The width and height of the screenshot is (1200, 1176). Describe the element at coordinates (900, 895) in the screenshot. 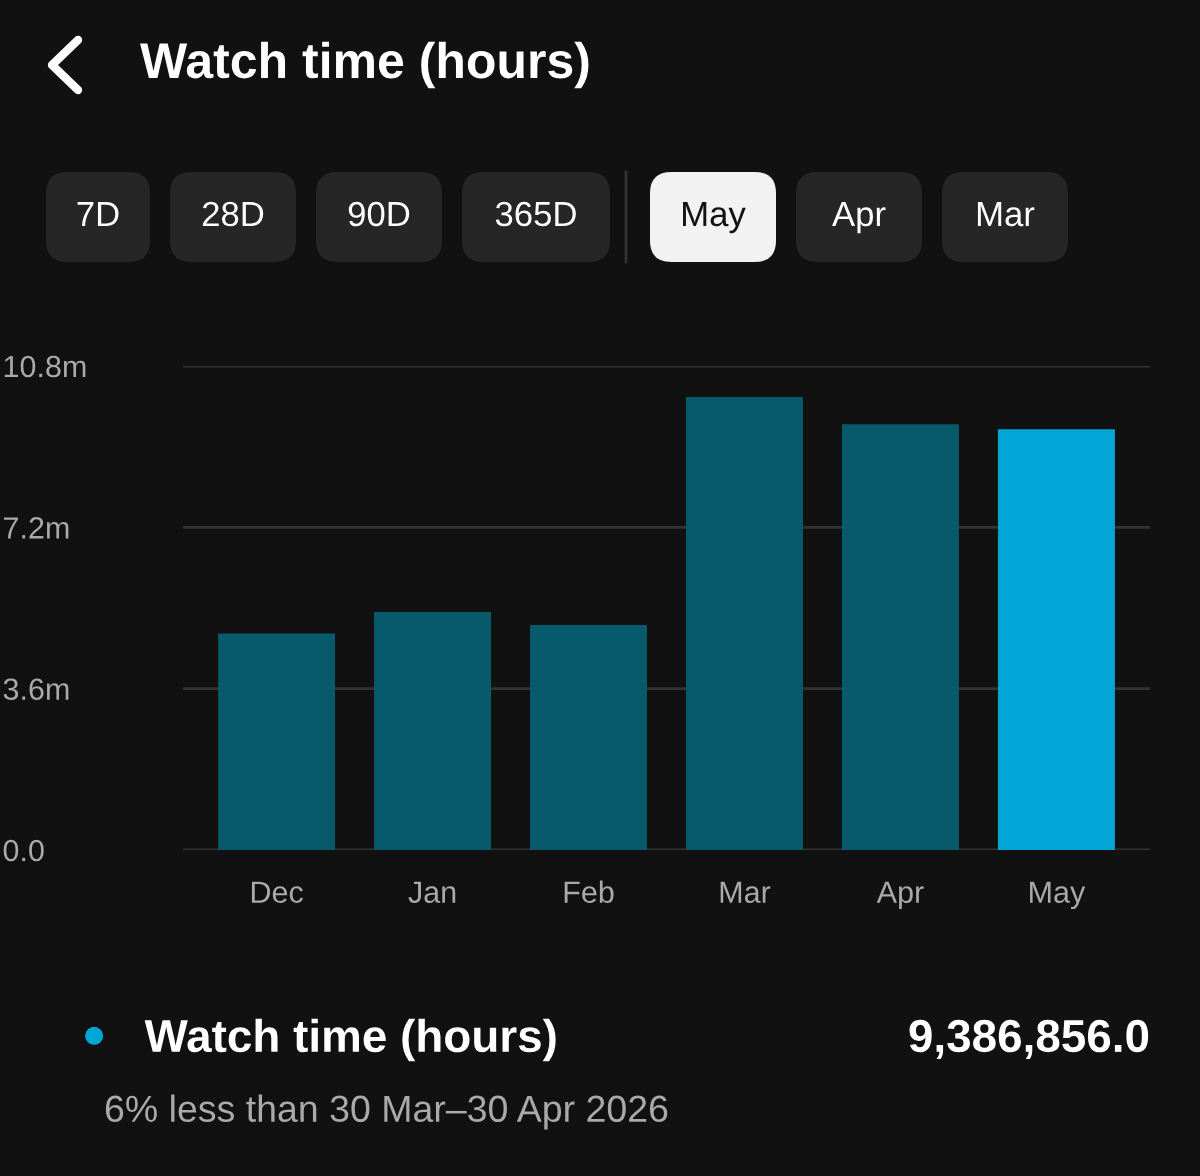

I see `x-tick-label: Apr` at that location.